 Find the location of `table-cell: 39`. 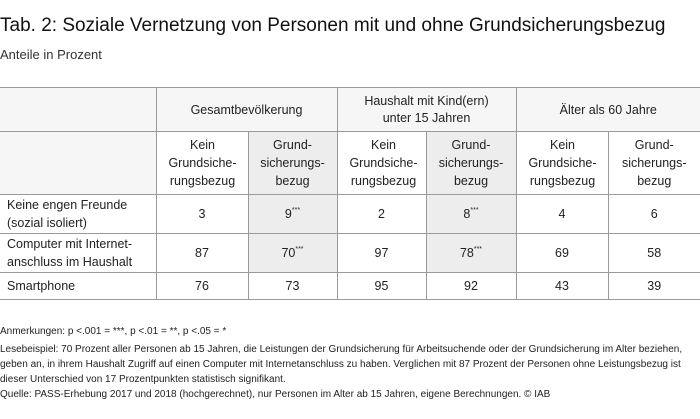

table-cell: 39 is located at coordinates (653, 286).